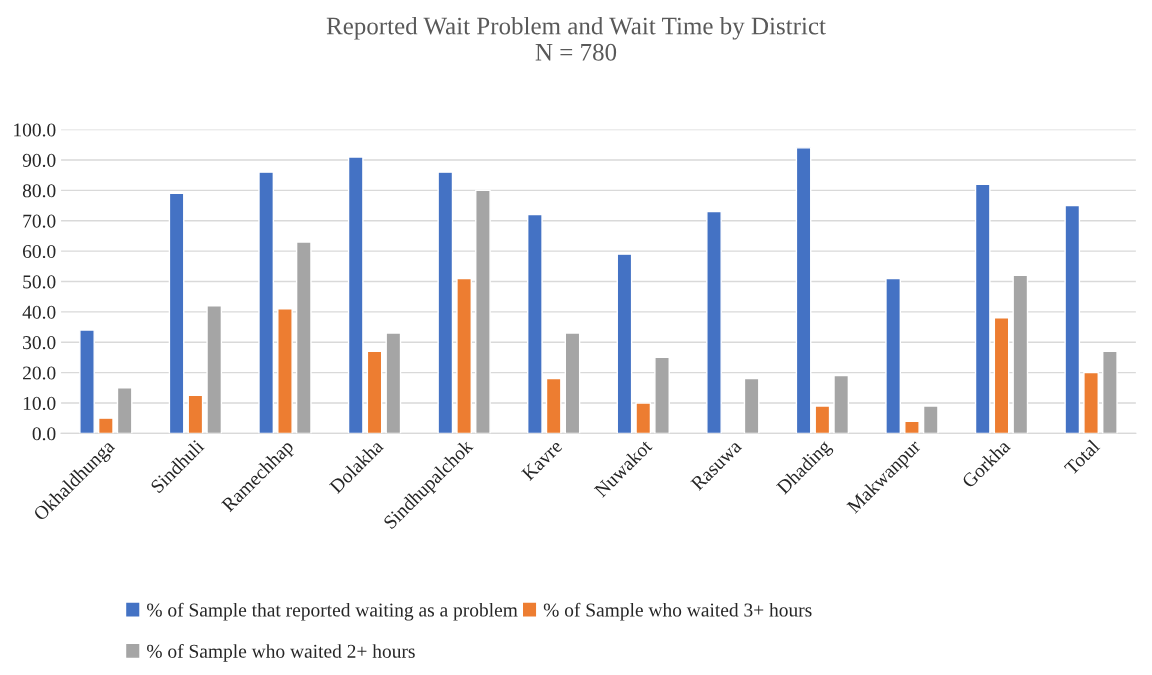 This screenshot has height=675, width=1152. I want to click on y-tick-label: 90.0, so click(39, 160).